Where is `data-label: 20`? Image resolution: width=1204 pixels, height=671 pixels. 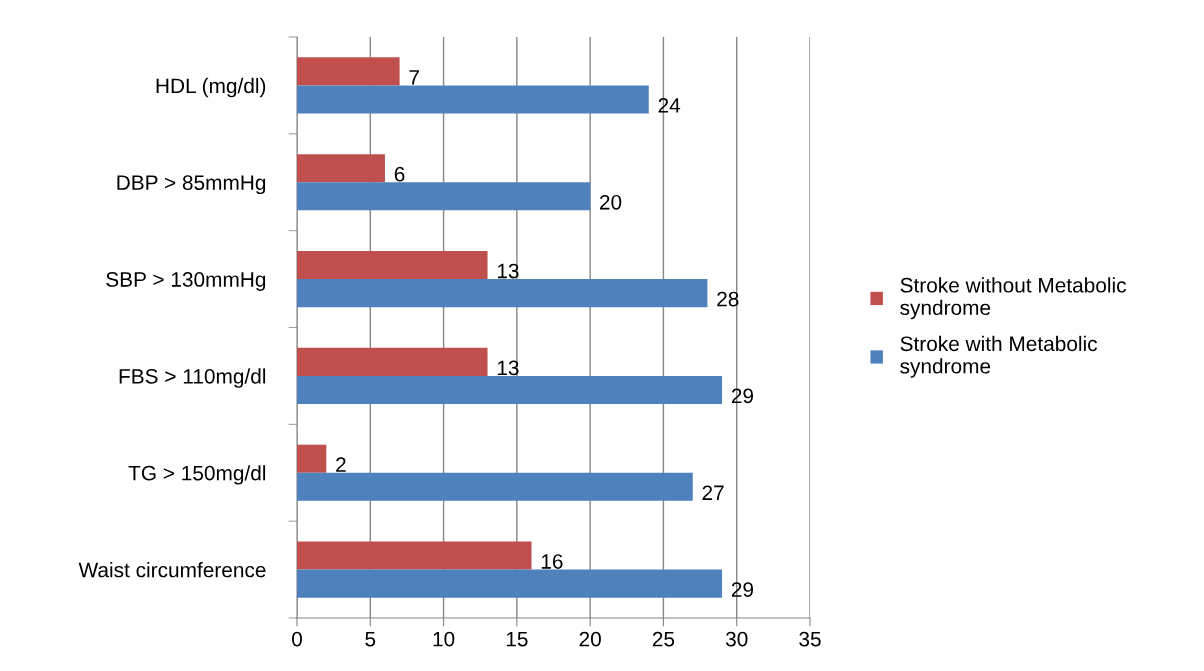 data-label: 20 is located at coordinates (610, 202).